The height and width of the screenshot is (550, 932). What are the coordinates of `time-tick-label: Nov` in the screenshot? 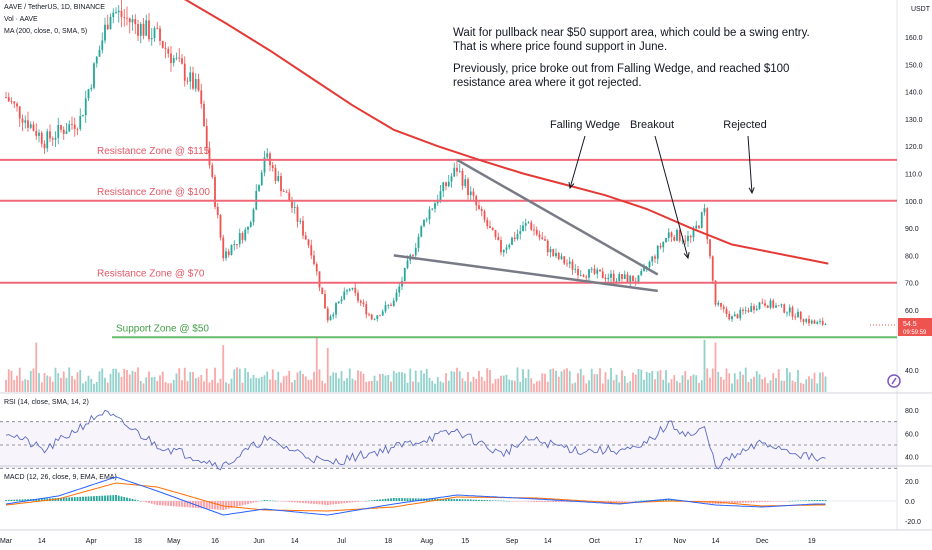 It's located at (680, 541).